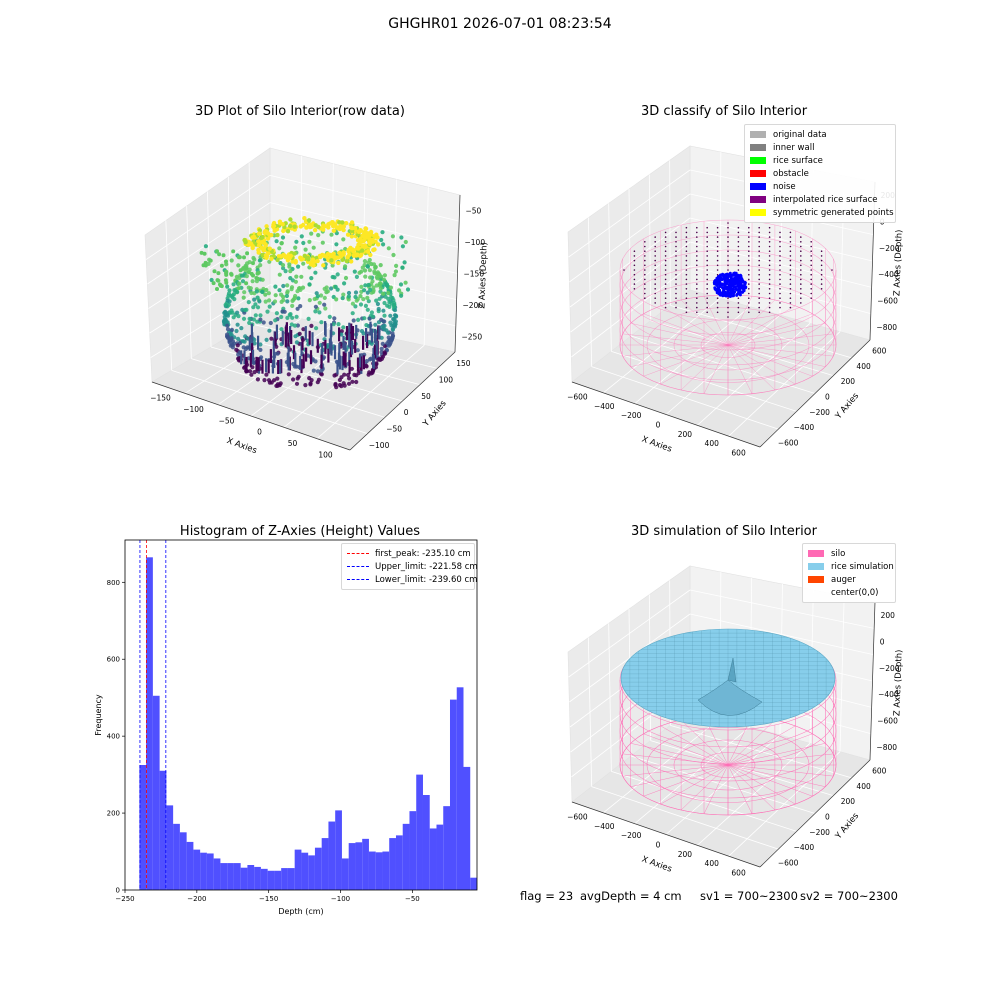  I want to click on legend-label: center(0,0), so click(855, 592).